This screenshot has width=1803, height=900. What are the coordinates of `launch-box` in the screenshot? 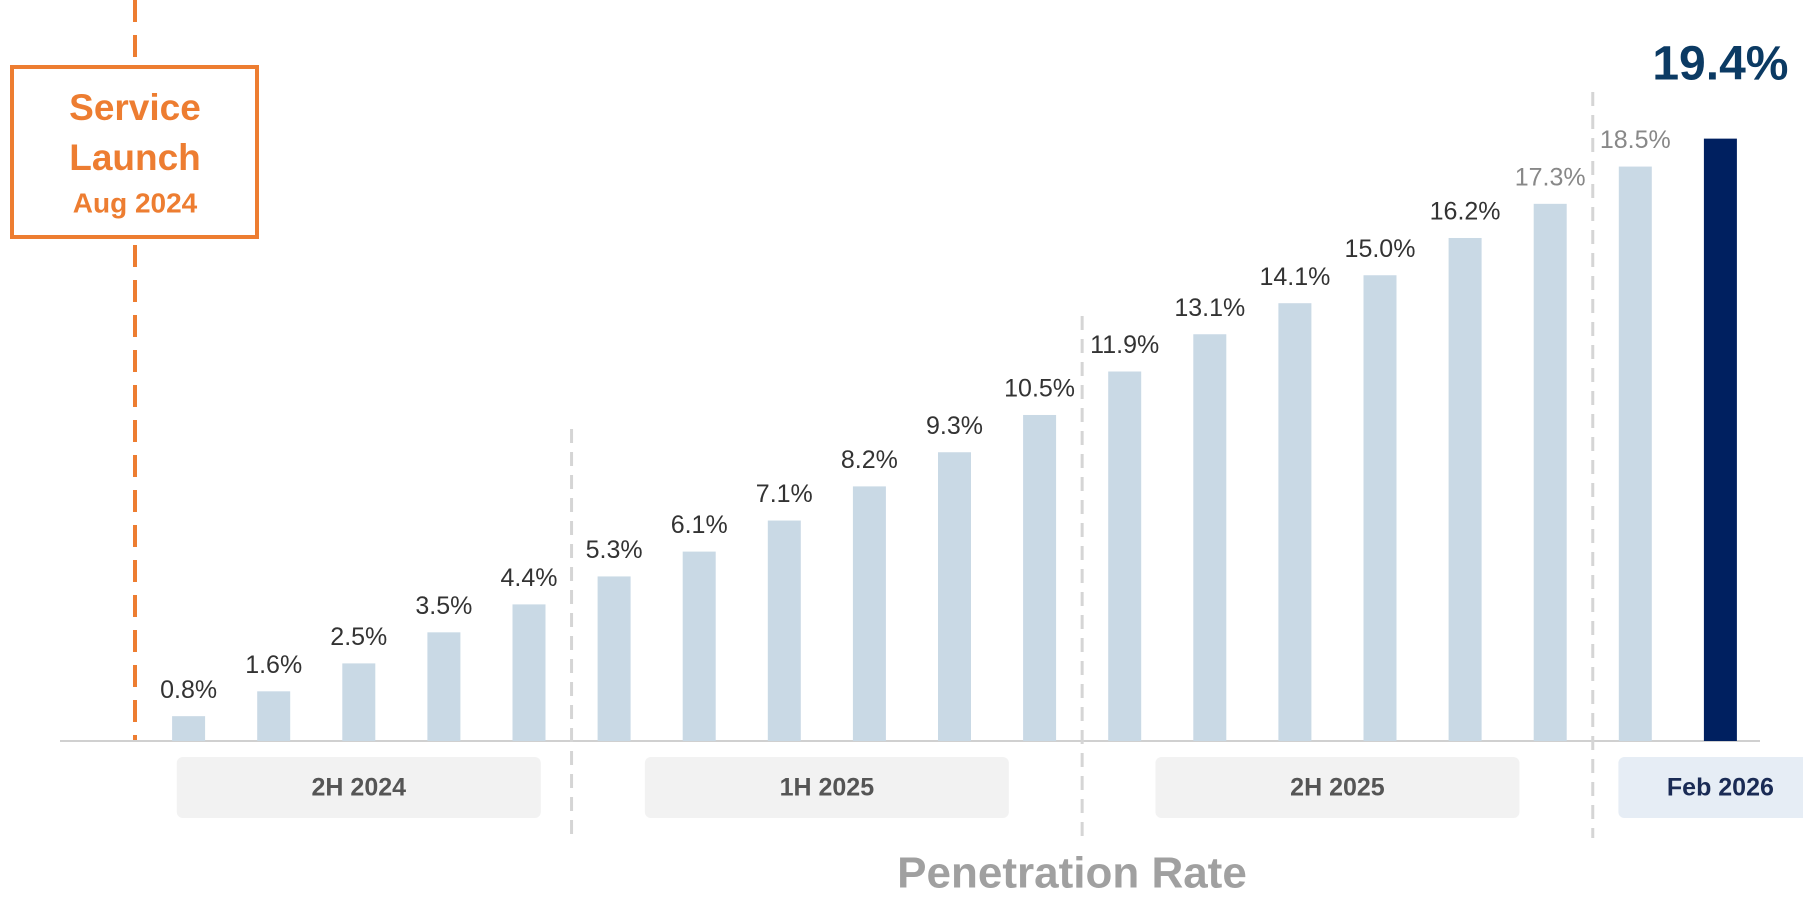 It's located at (134, 152).